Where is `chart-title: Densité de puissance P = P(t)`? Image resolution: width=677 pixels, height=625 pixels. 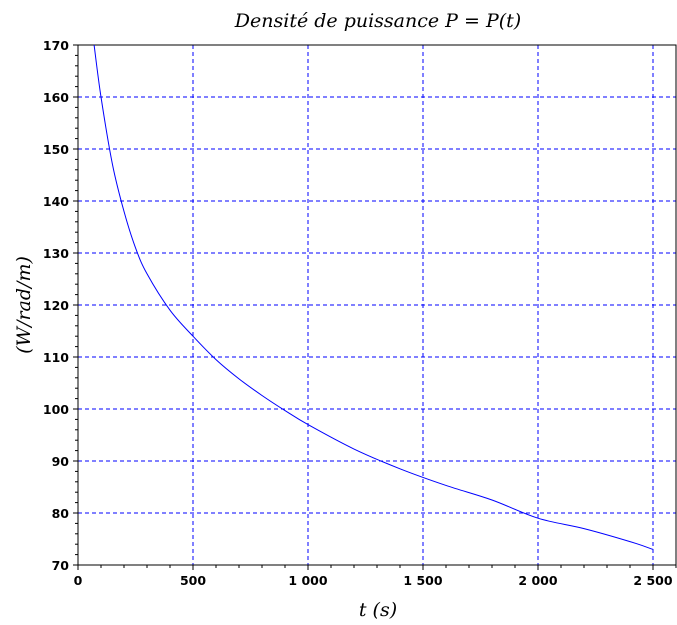
chart-title: Densité de puissance P = P(t) is located at coordinates (377, 21).